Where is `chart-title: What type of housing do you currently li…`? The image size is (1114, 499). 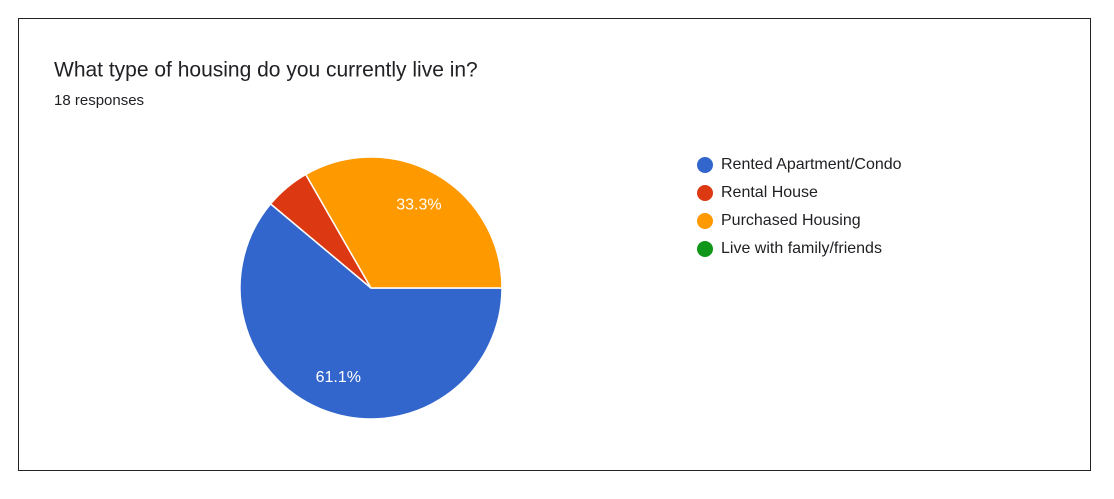
chart-title: What type of housing do you currently li… is located at coordinates (266, 70).